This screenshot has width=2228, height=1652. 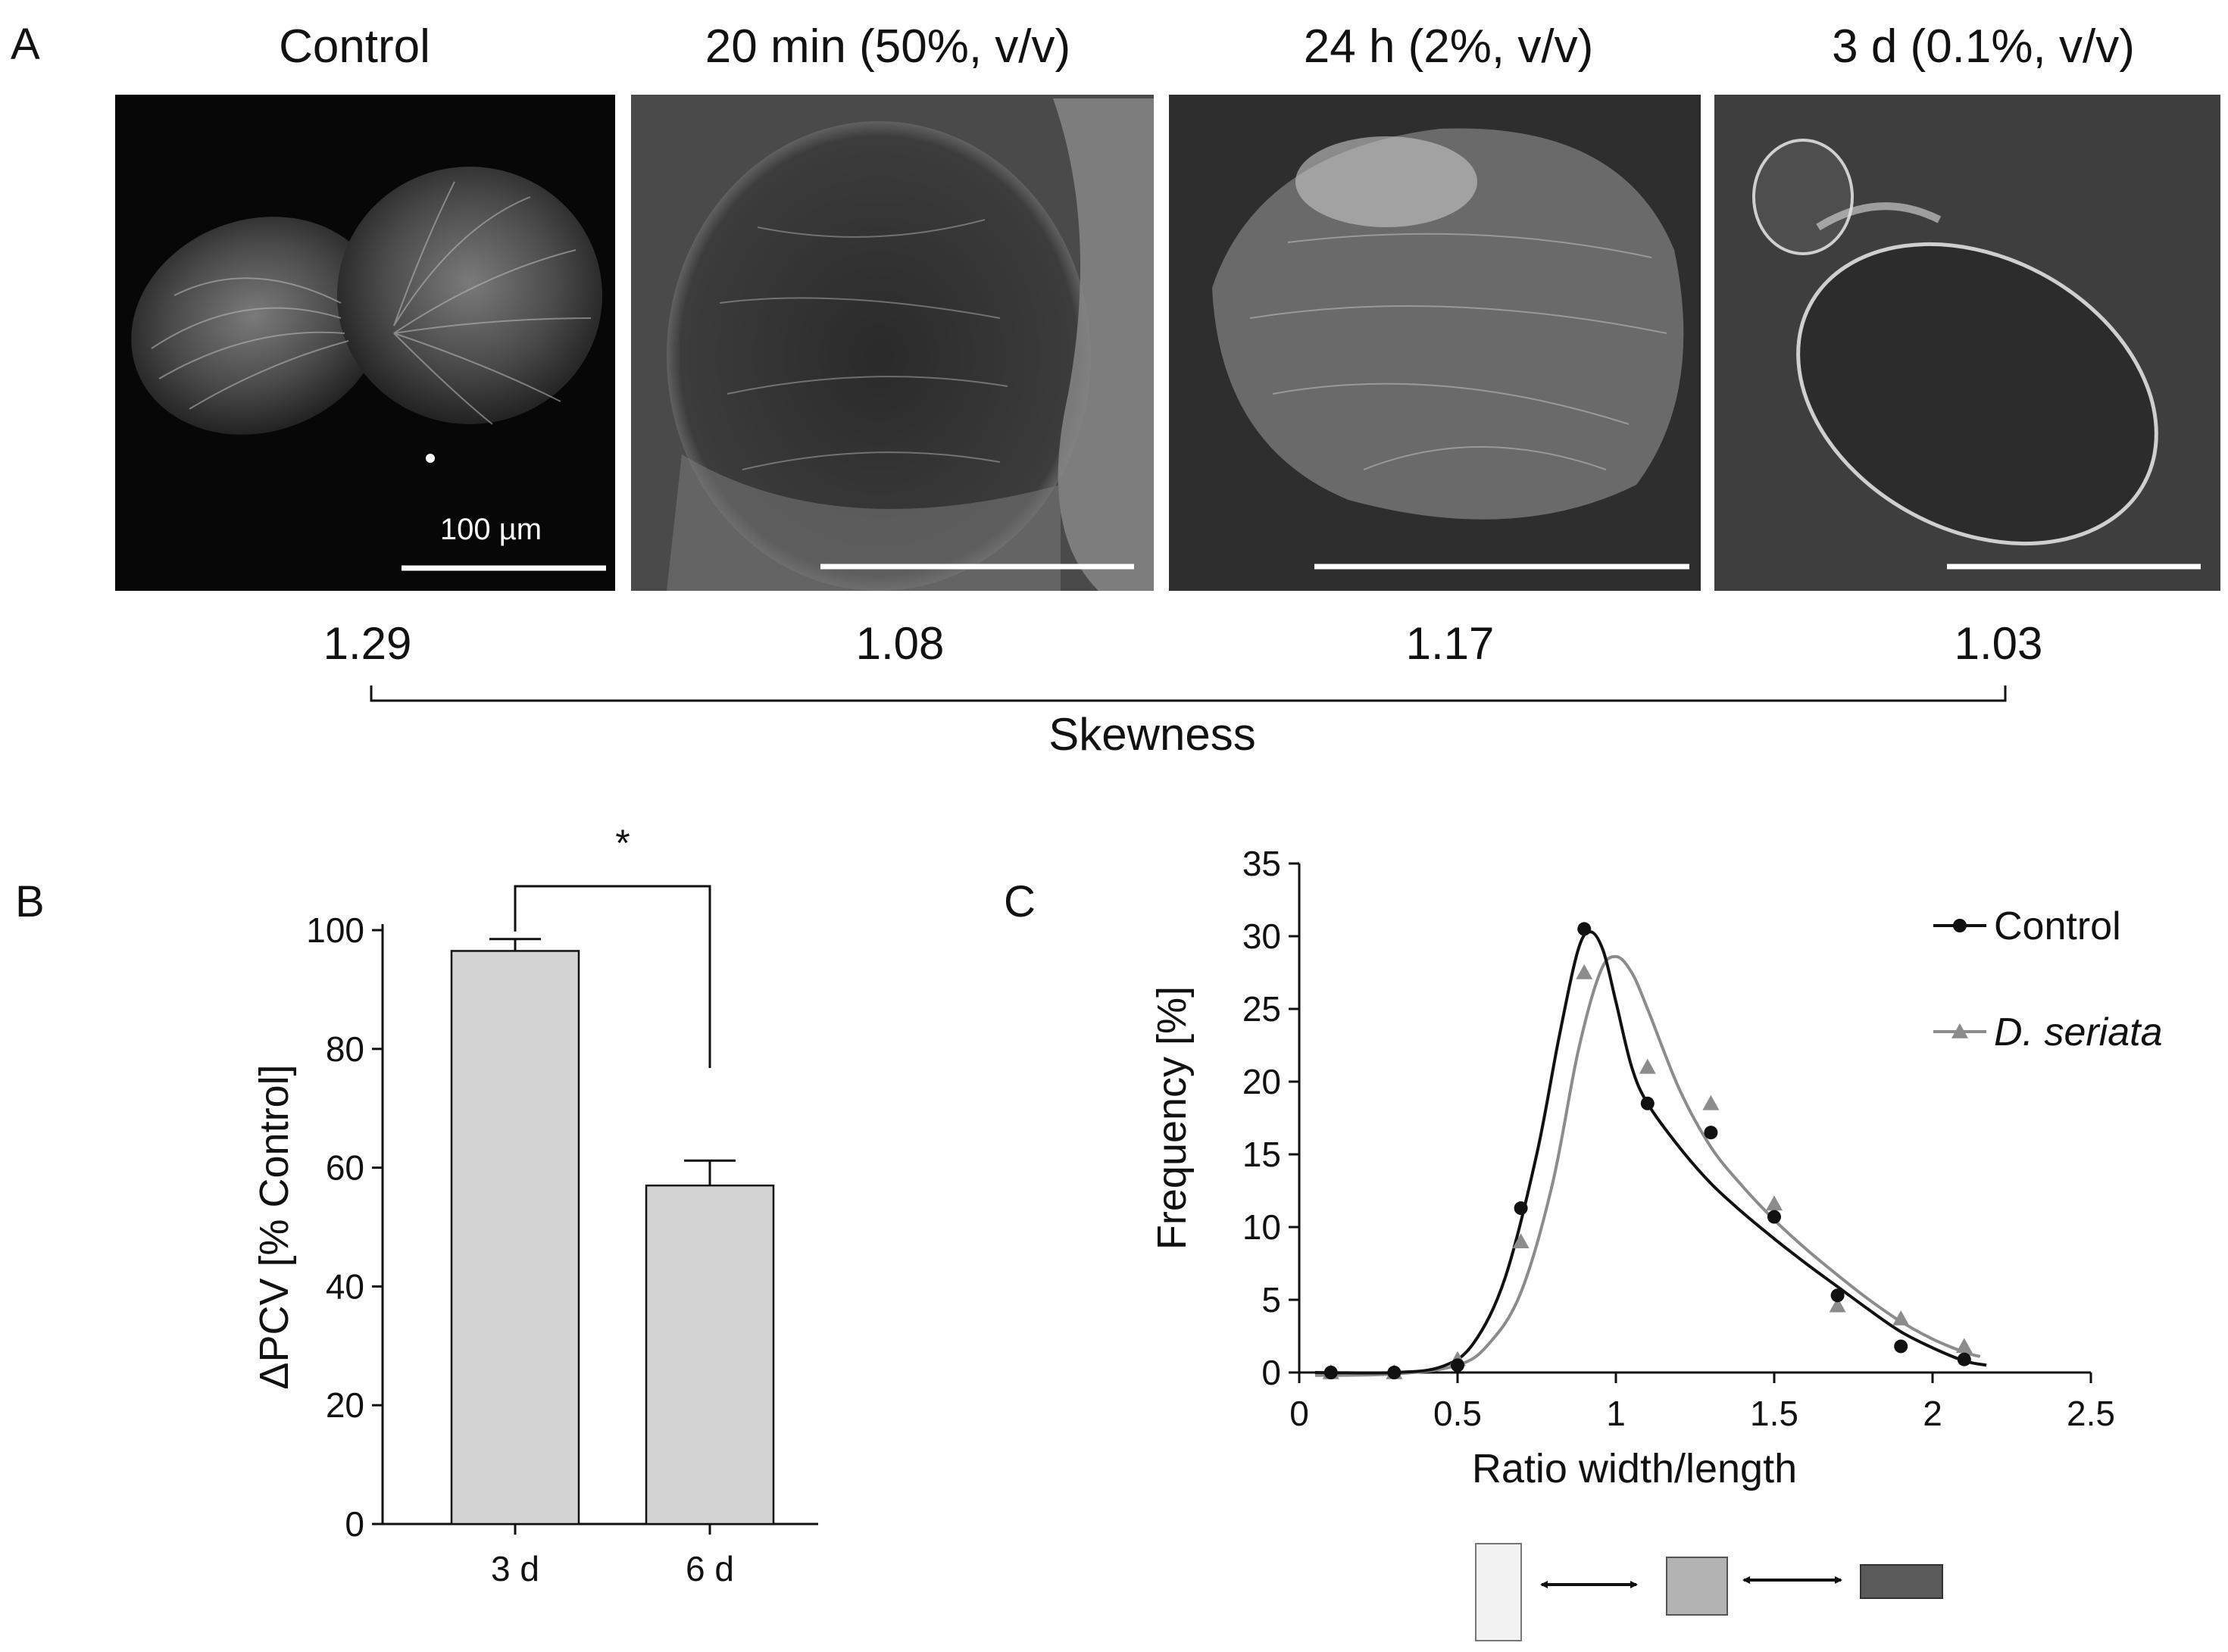 What do you see at coordinates (1984, 46) in the screenshot?
I see `image-title-3d: 3 d (0.1%, v/v)` at bounding box center [1984, 46].